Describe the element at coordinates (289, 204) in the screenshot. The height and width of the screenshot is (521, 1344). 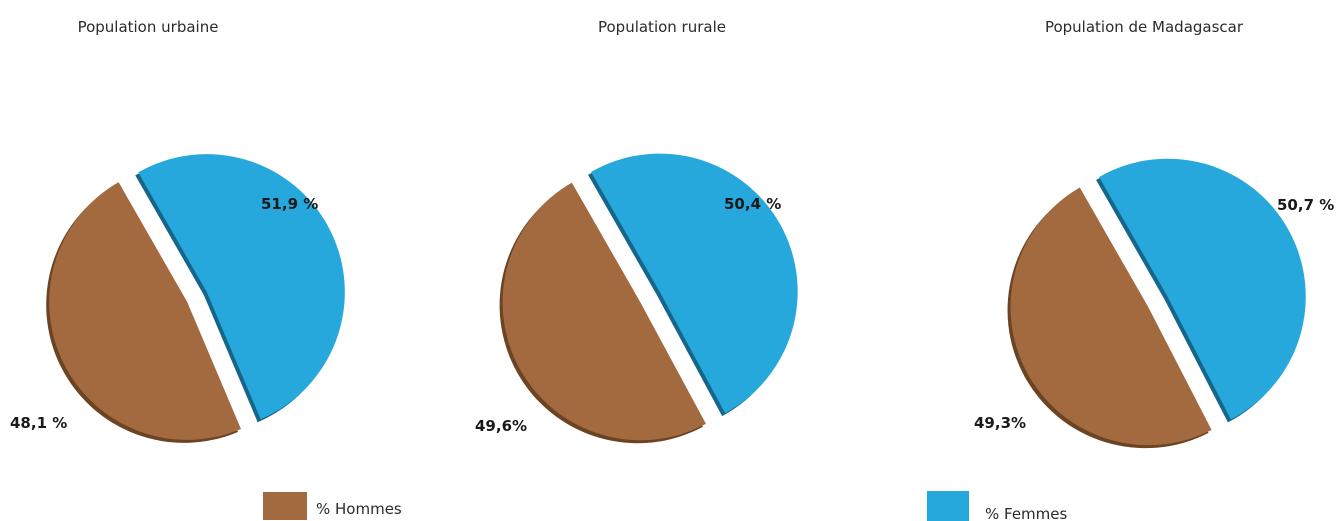
I see `label-femmes: 51,9 %` at that location.